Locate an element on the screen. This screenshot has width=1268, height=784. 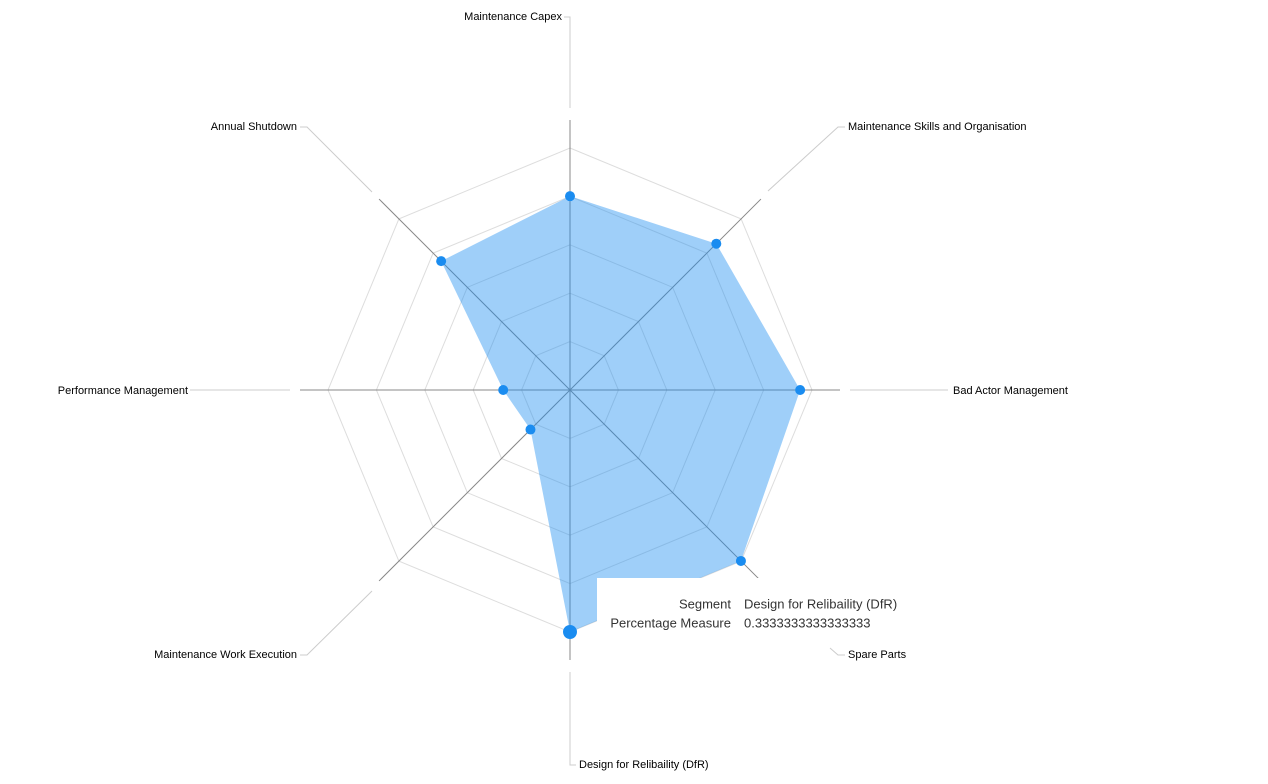
axis-label: Design for Relibaility (DfR) is located at coordinates (644, 765).